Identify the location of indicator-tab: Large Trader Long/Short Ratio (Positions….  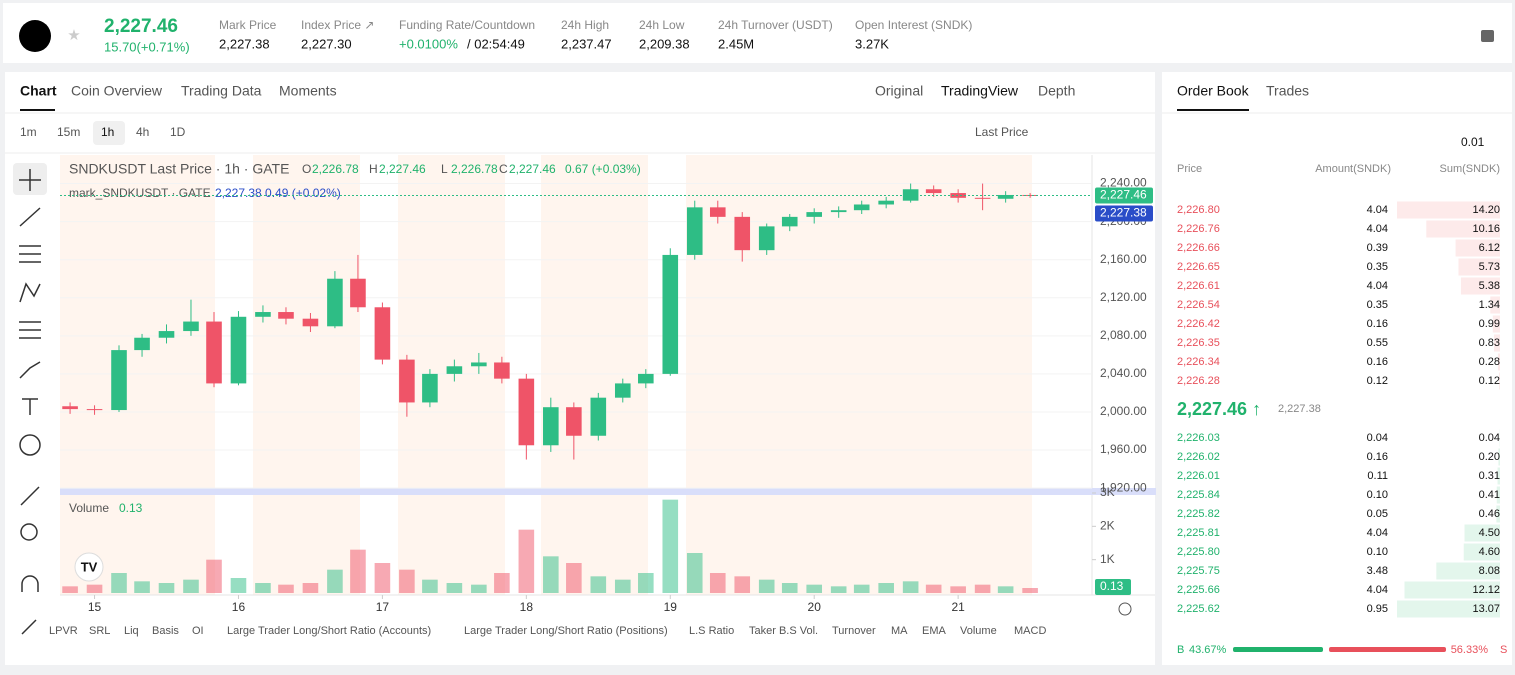
(566, 631).